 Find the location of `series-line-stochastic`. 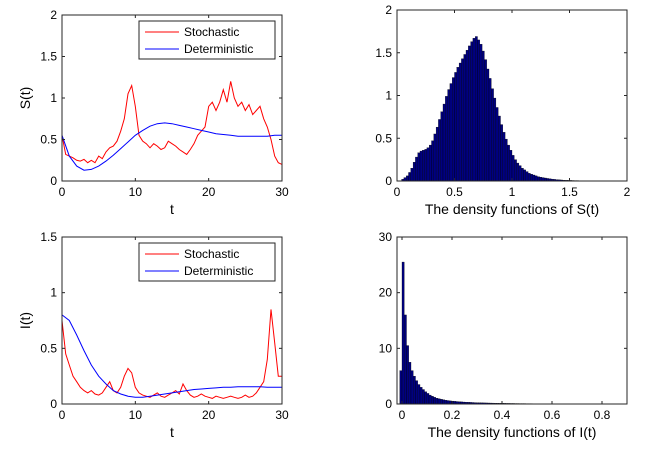

series-line-stochastic is located at coordinates (171, 354).